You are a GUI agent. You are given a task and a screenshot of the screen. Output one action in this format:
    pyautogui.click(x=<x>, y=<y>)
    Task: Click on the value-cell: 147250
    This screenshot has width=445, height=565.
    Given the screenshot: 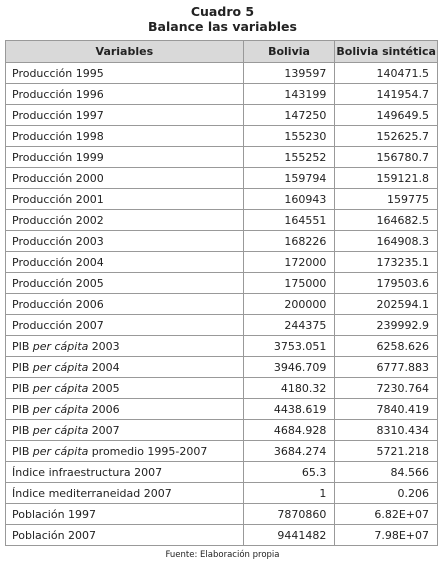 What is the action you would take?
    pyautogui.click(x=289, y=115)
    